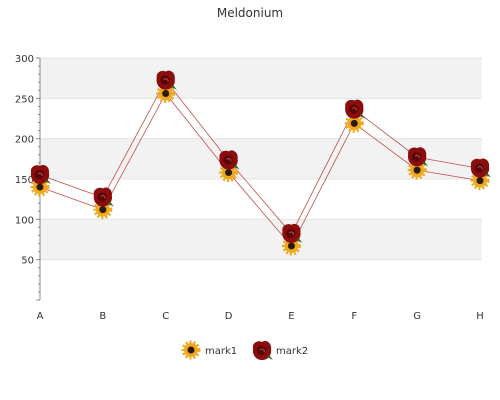 This screenshot has width=500, height=400. What do you see at coordinates (260, 316) in the screenshot?
I see `x-axis-ticks: A B C D E F G H` at bounding box center [260, 316].